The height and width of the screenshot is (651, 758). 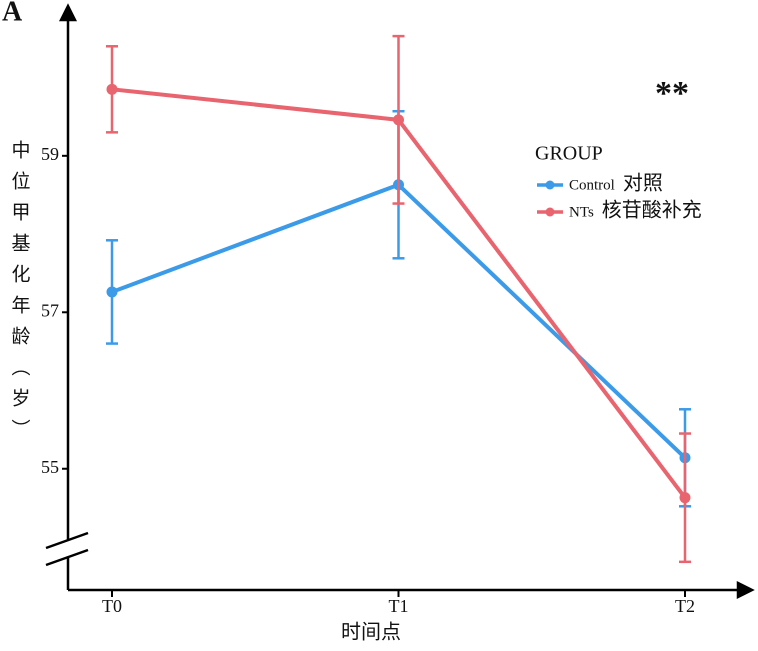 What do you see at coordinates (672, 93) in the screenshot?
I see `annotation: **` at bounding box center [672, 93].